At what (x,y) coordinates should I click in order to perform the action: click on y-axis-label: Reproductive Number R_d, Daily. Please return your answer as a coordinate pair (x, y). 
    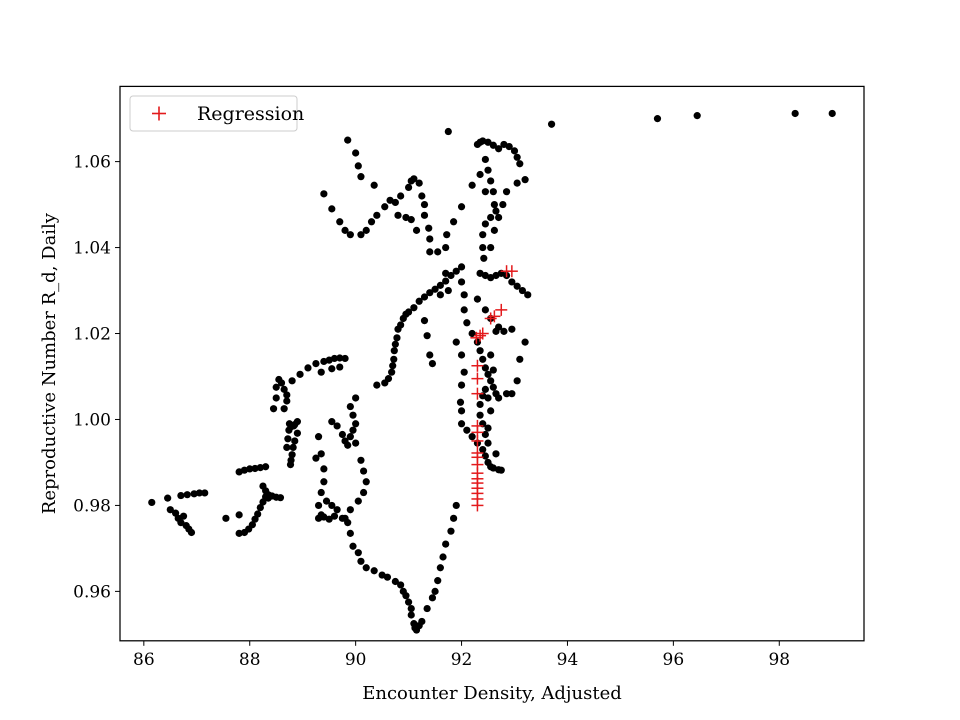
    Looking at the image, I should click on (49, 363).